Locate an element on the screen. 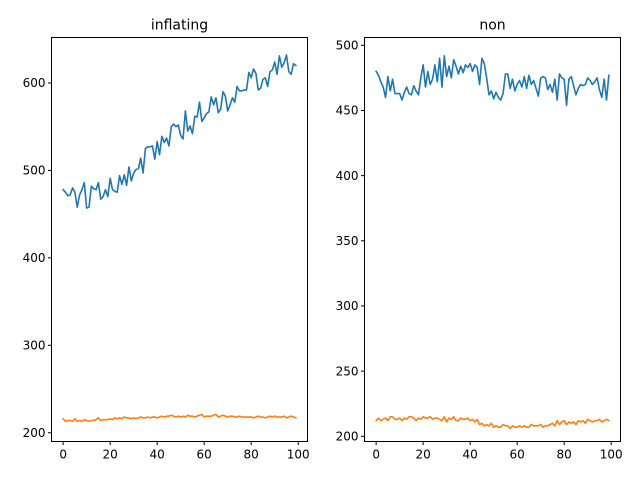  y-tick-label: 450 is located at coordinates (347, 111).